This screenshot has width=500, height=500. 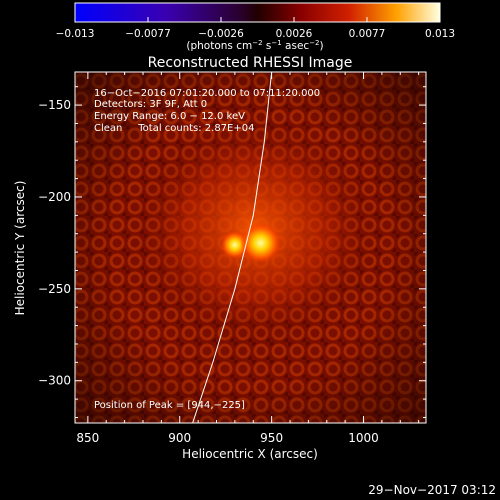 I want to click on x-axis-label: Heliocentric X (arcsec), so click(x=250, y=454).